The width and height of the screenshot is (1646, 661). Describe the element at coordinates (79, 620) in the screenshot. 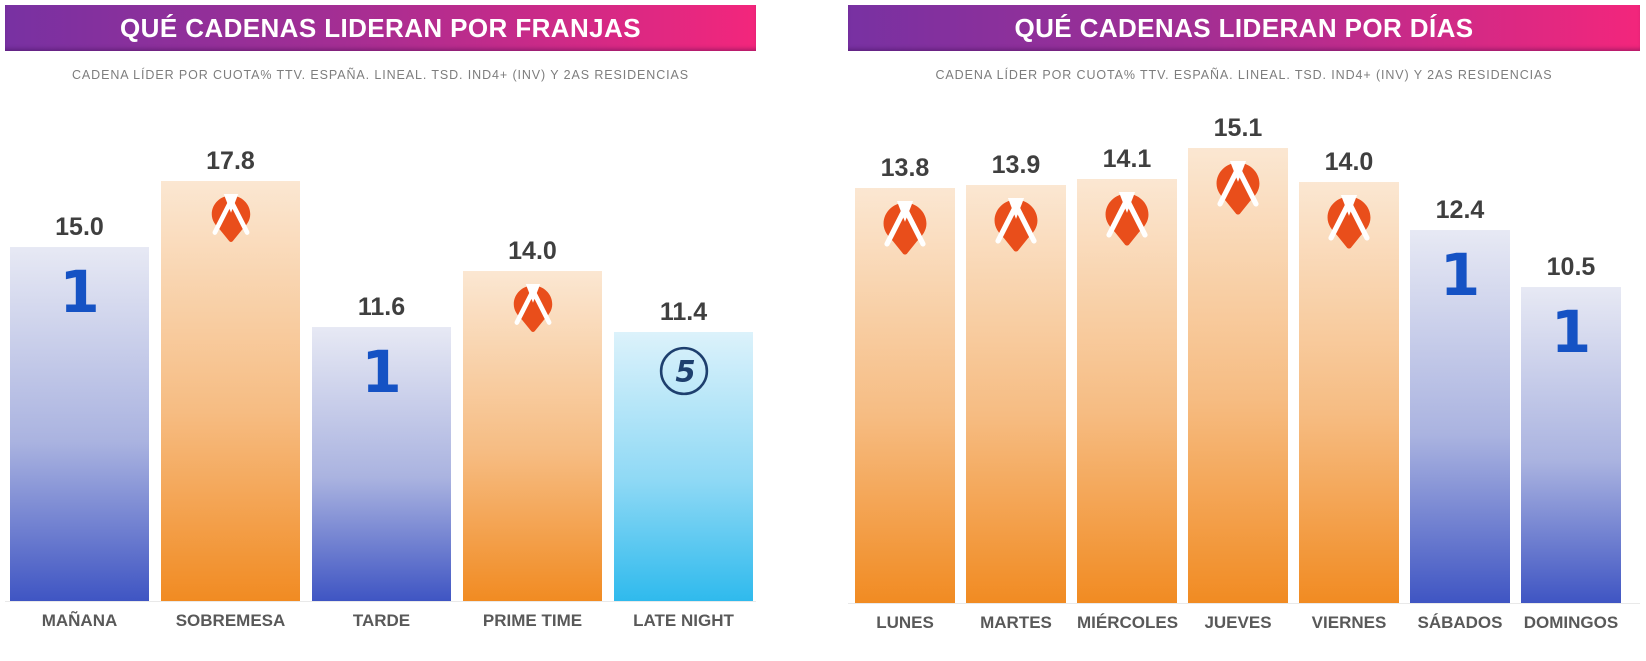

I see `category-label: MAÑANA` at that location.